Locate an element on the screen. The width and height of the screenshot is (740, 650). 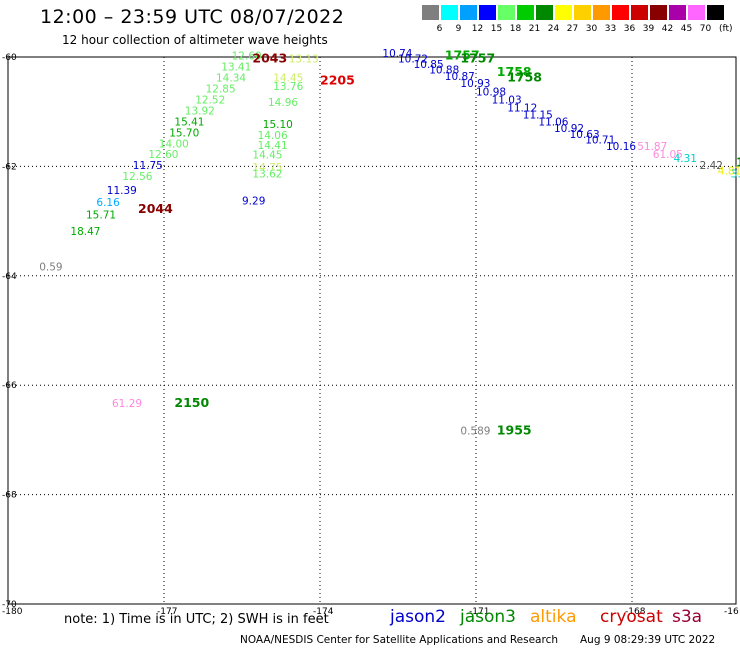
satellite-label: cryosat is located at coordinates (631, 617).